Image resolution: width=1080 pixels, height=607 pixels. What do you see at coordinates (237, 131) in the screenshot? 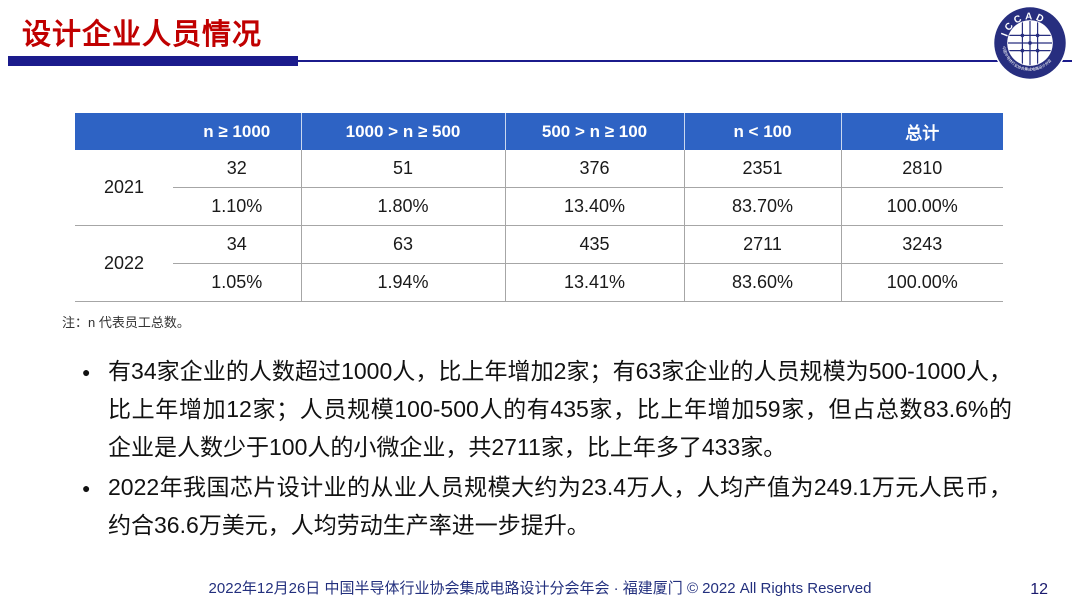
I see `header-cell-n-ge-1000: n ≥ 1000` at bounding box center [237, 131].